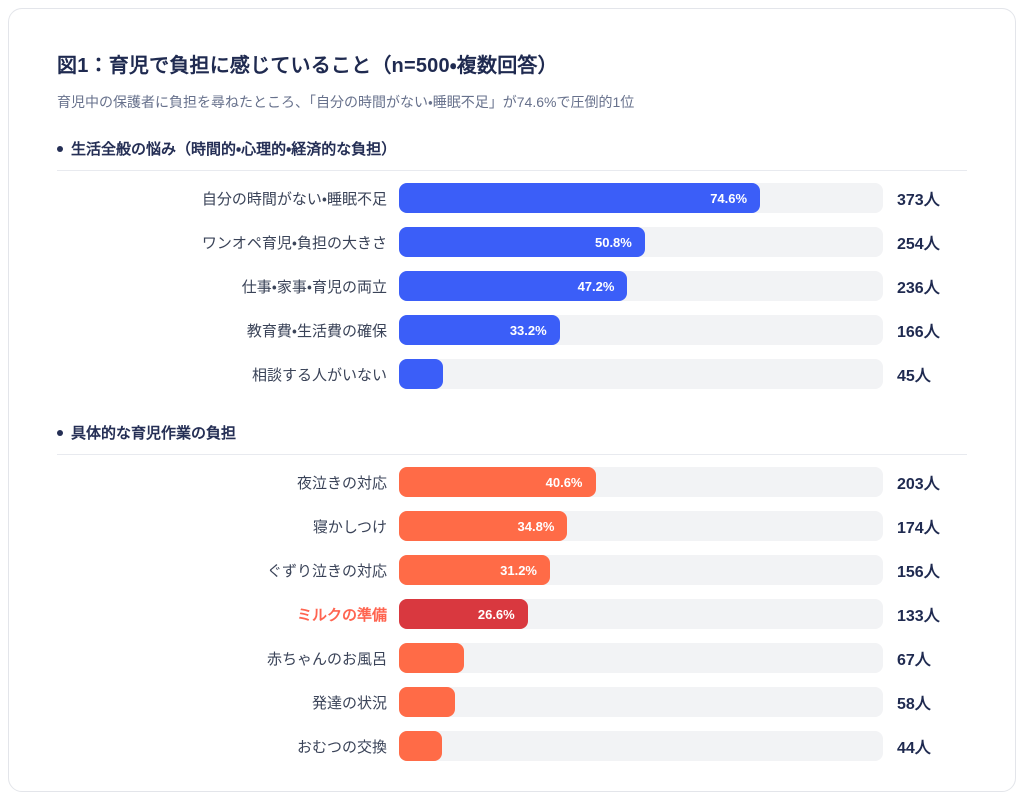 Image resolution: width=1024 pixels, height=808 pixels. Describe the element at coordinates (729, 198) in the screenshot. I see `bar-percent-label: 74.6%` at that location.